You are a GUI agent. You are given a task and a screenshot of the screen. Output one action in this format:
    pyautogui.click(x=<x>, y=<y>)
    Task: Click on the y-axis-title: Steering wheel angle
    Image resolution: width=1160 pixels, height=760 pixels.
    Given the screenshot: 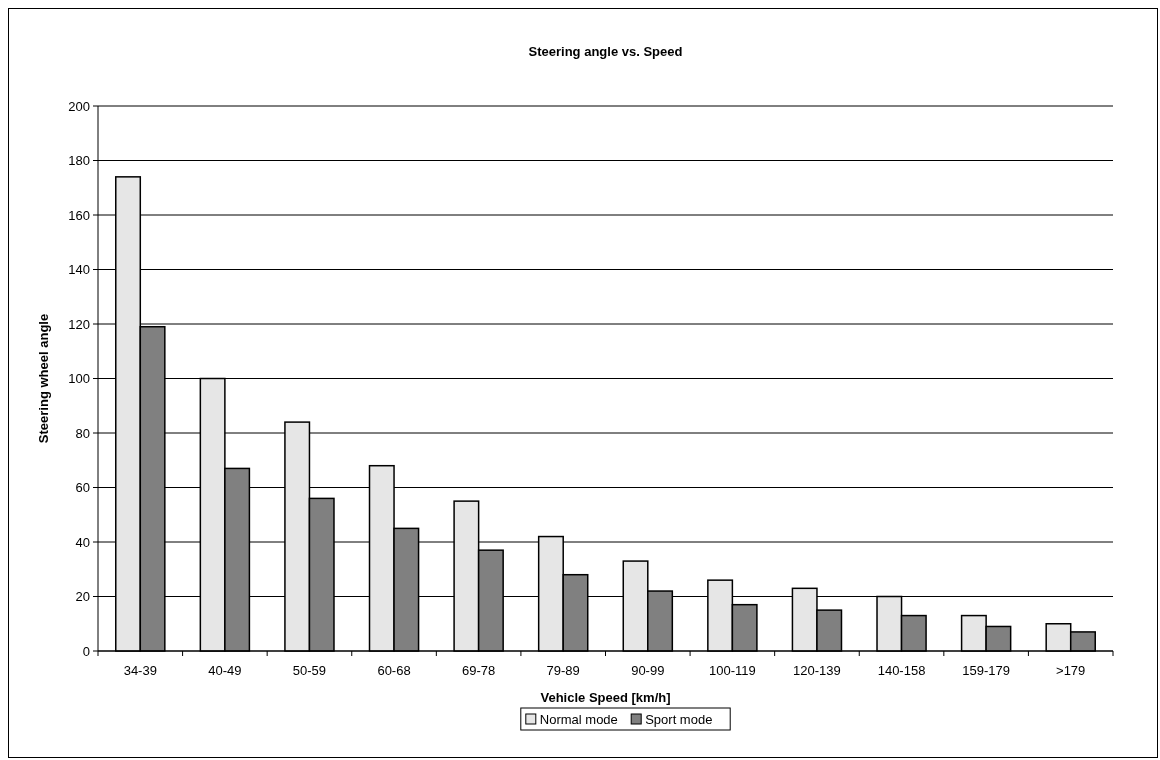 What is the action you would take?
    pyautogui.click(x=43, y=378)
    